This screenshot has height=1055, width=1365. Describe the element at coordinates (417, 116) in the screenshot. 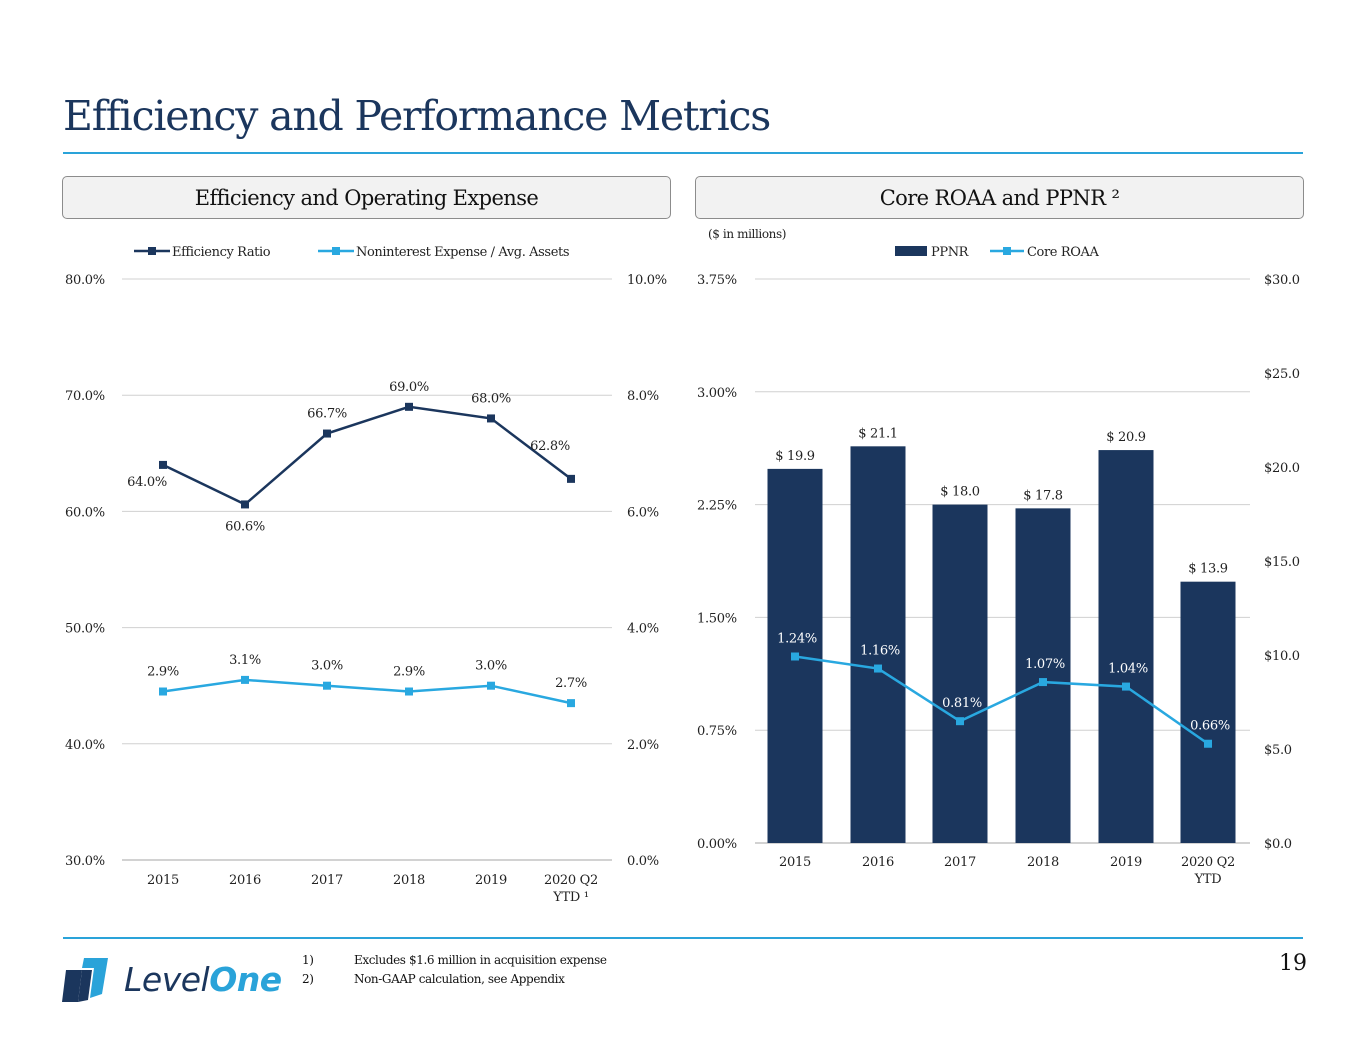

I see `page-title: Efficiency and Performance Metrics` at that location.